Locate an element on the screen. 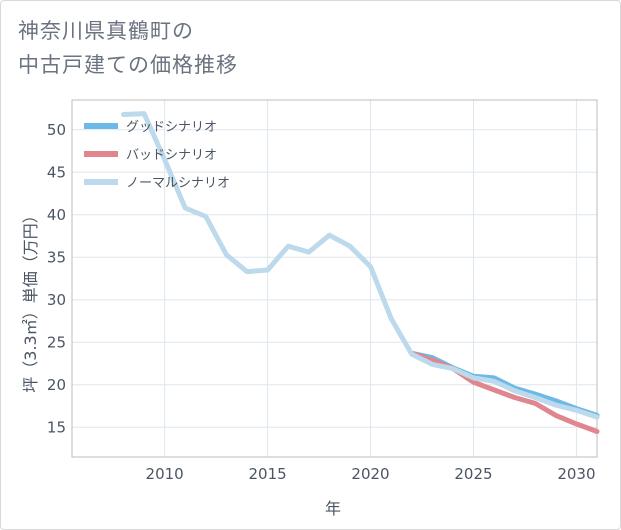 The image size is (621, 530). chart-title-line-2: 中古戸建ての価格推移 is located at coordinates (128, 65).